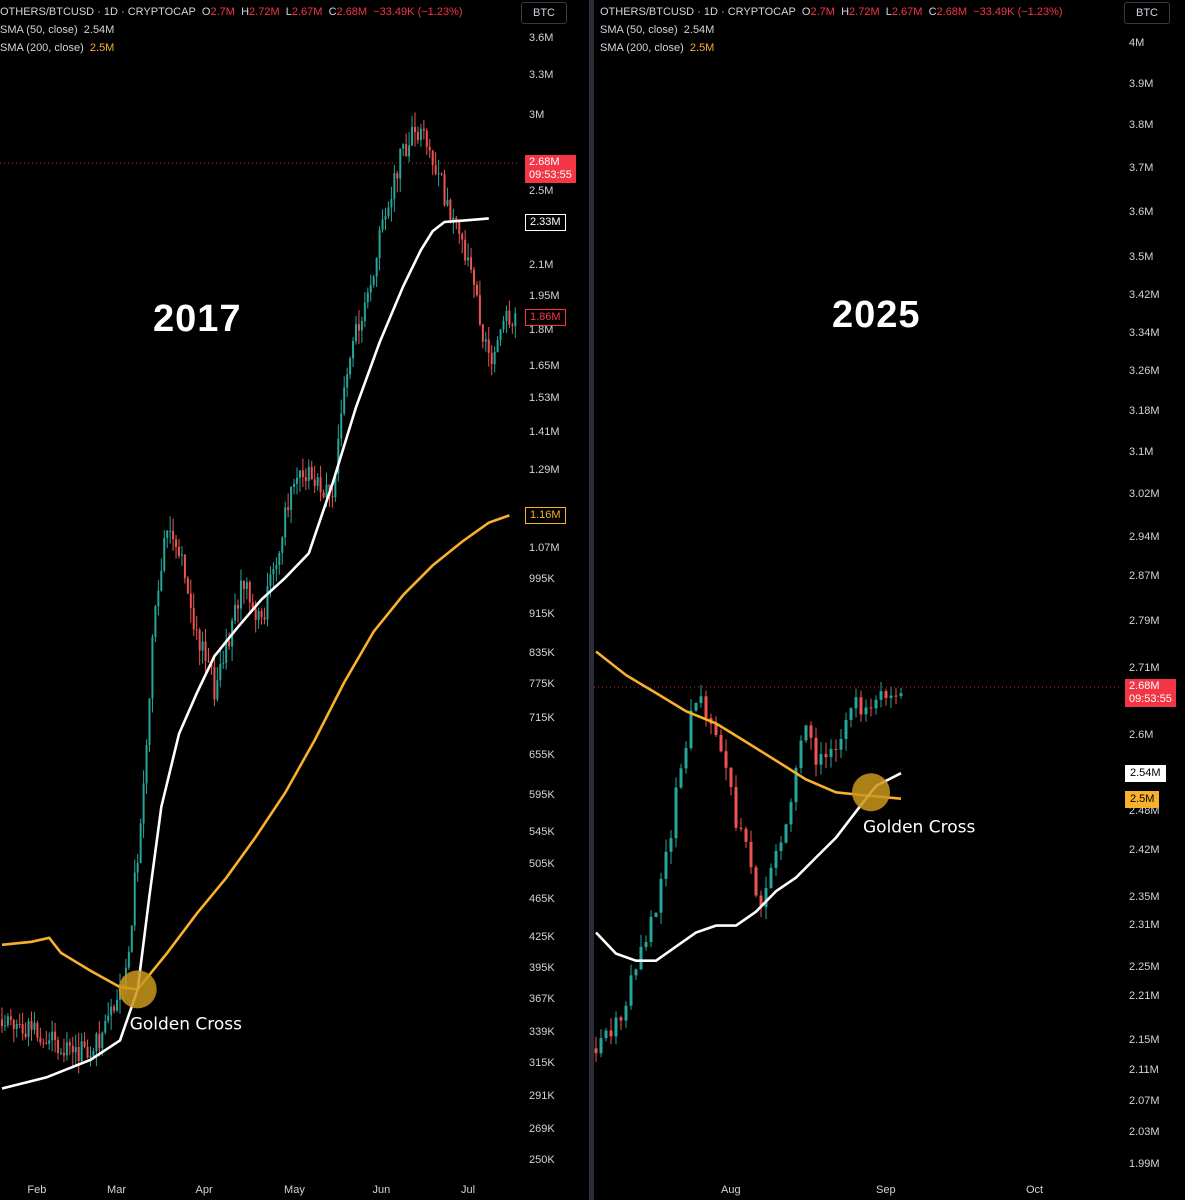  What do you see at coordinates (544, 295) in the screenshot?
I see `price-tick-label: 1.95M` at bounding box center [544, 295].